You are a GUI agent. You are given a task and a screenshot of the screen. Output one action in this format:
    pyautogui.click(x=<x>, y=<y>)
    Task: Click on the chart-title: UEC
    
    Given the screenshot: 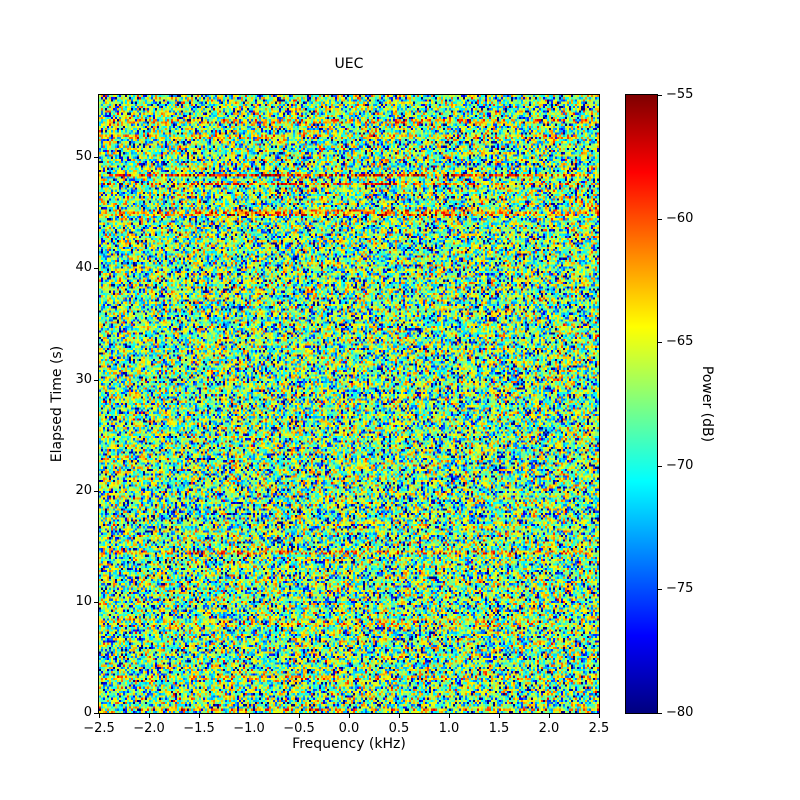 What is the action you would take?
    pyautogui.click(x=349, y=64)
    